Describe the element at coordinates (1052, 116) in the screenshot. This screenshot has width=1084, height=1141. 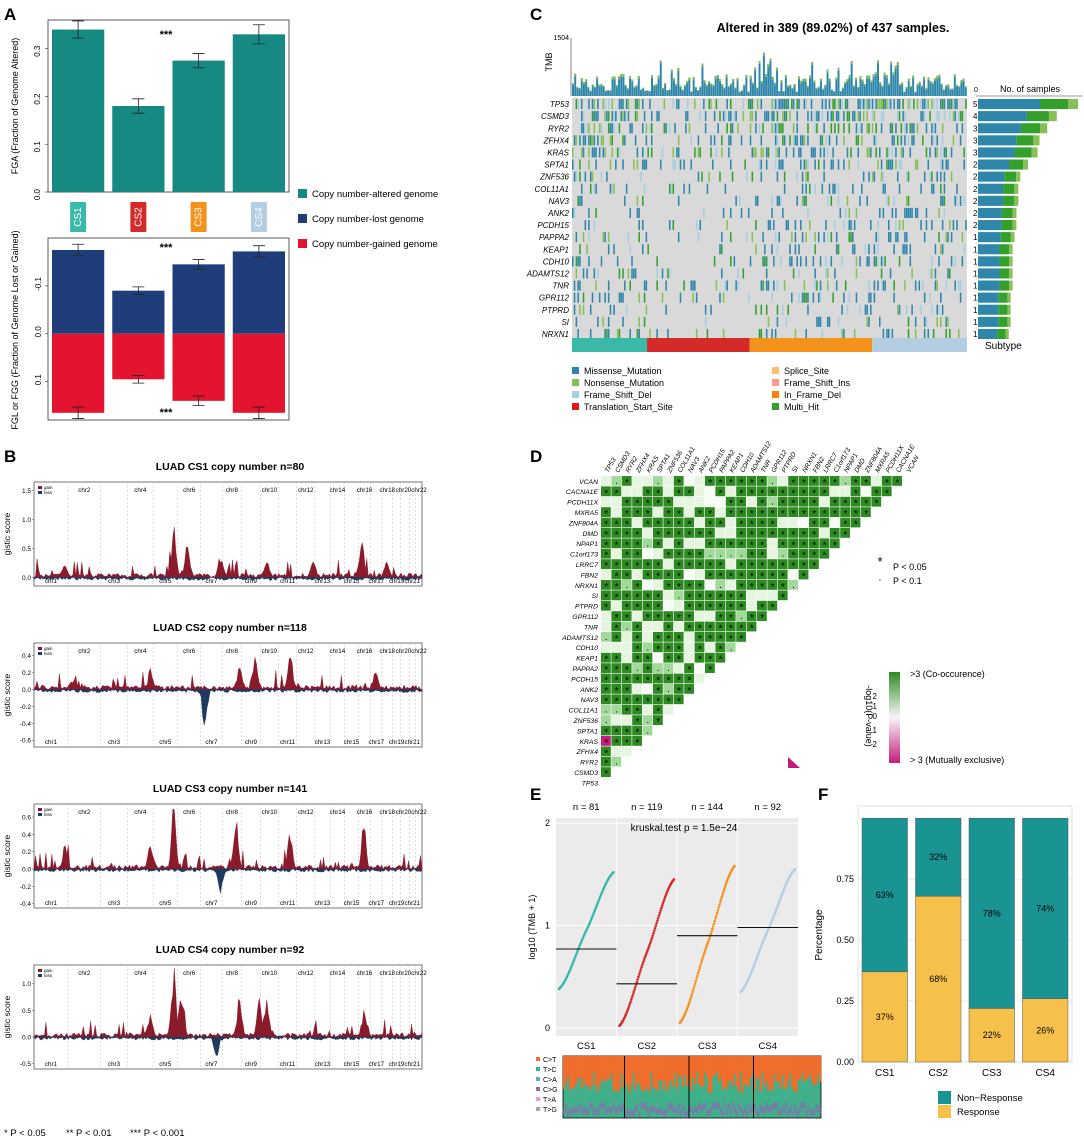
I see `c-side-bar-other-CSMD3` at that location.